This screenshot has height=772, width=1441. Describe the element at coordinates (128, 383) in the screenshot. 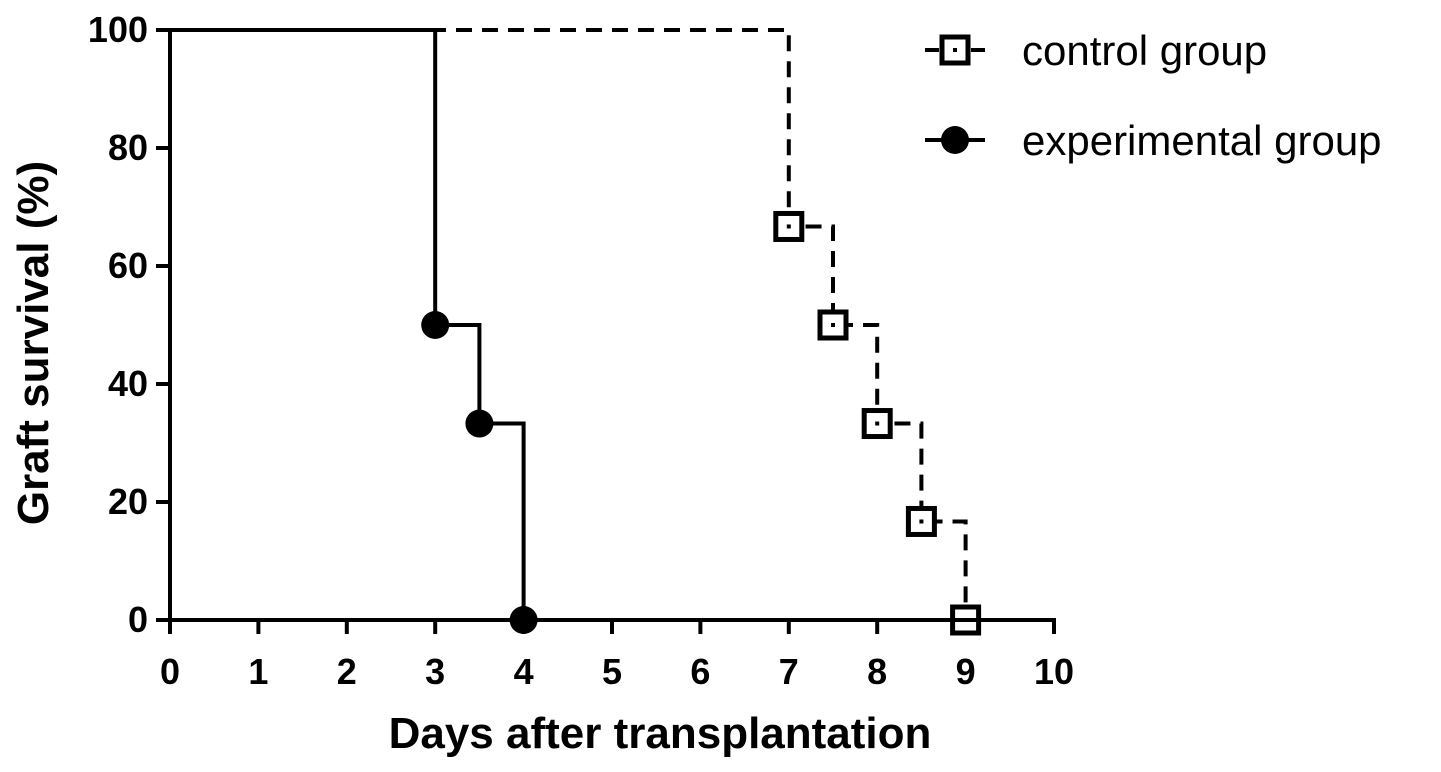

I see `y-tick-label: 40` at that location.